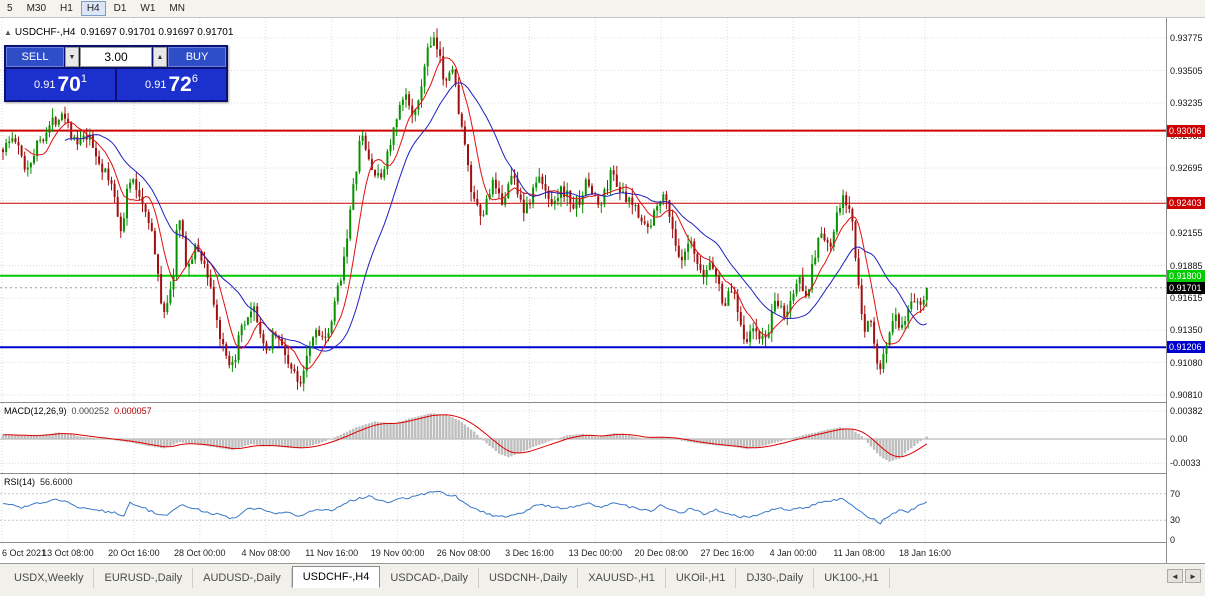 Image resolution: width=1205 pixels, height=596 pixels. What do you see at coordinates (1179, 439) in the screenshot?
I see `macd-scale-label: 0.00` at bounding box center [1179, 439].